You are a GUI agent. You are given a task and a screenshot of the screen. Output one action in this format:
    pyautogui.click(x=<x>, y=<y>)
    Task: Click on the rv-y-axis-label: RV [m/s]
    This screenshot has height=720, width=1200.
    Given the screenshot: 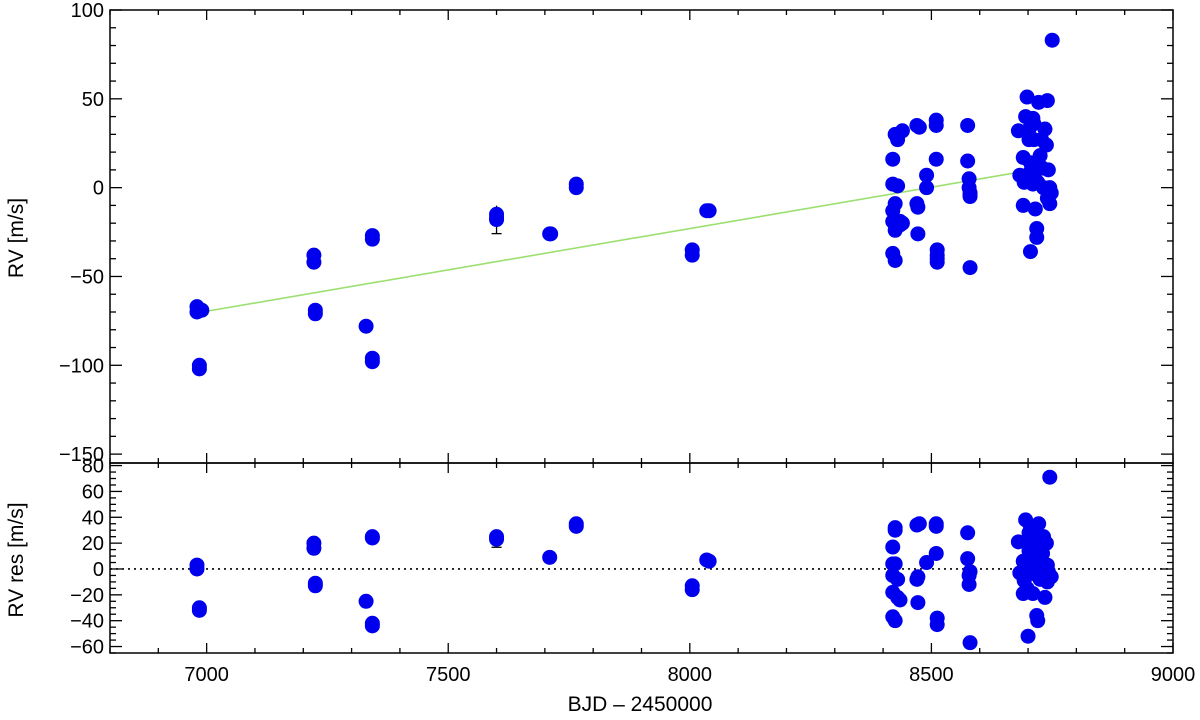 What is the action you would take?
    pyautogui.click(x=16, y=238)
    